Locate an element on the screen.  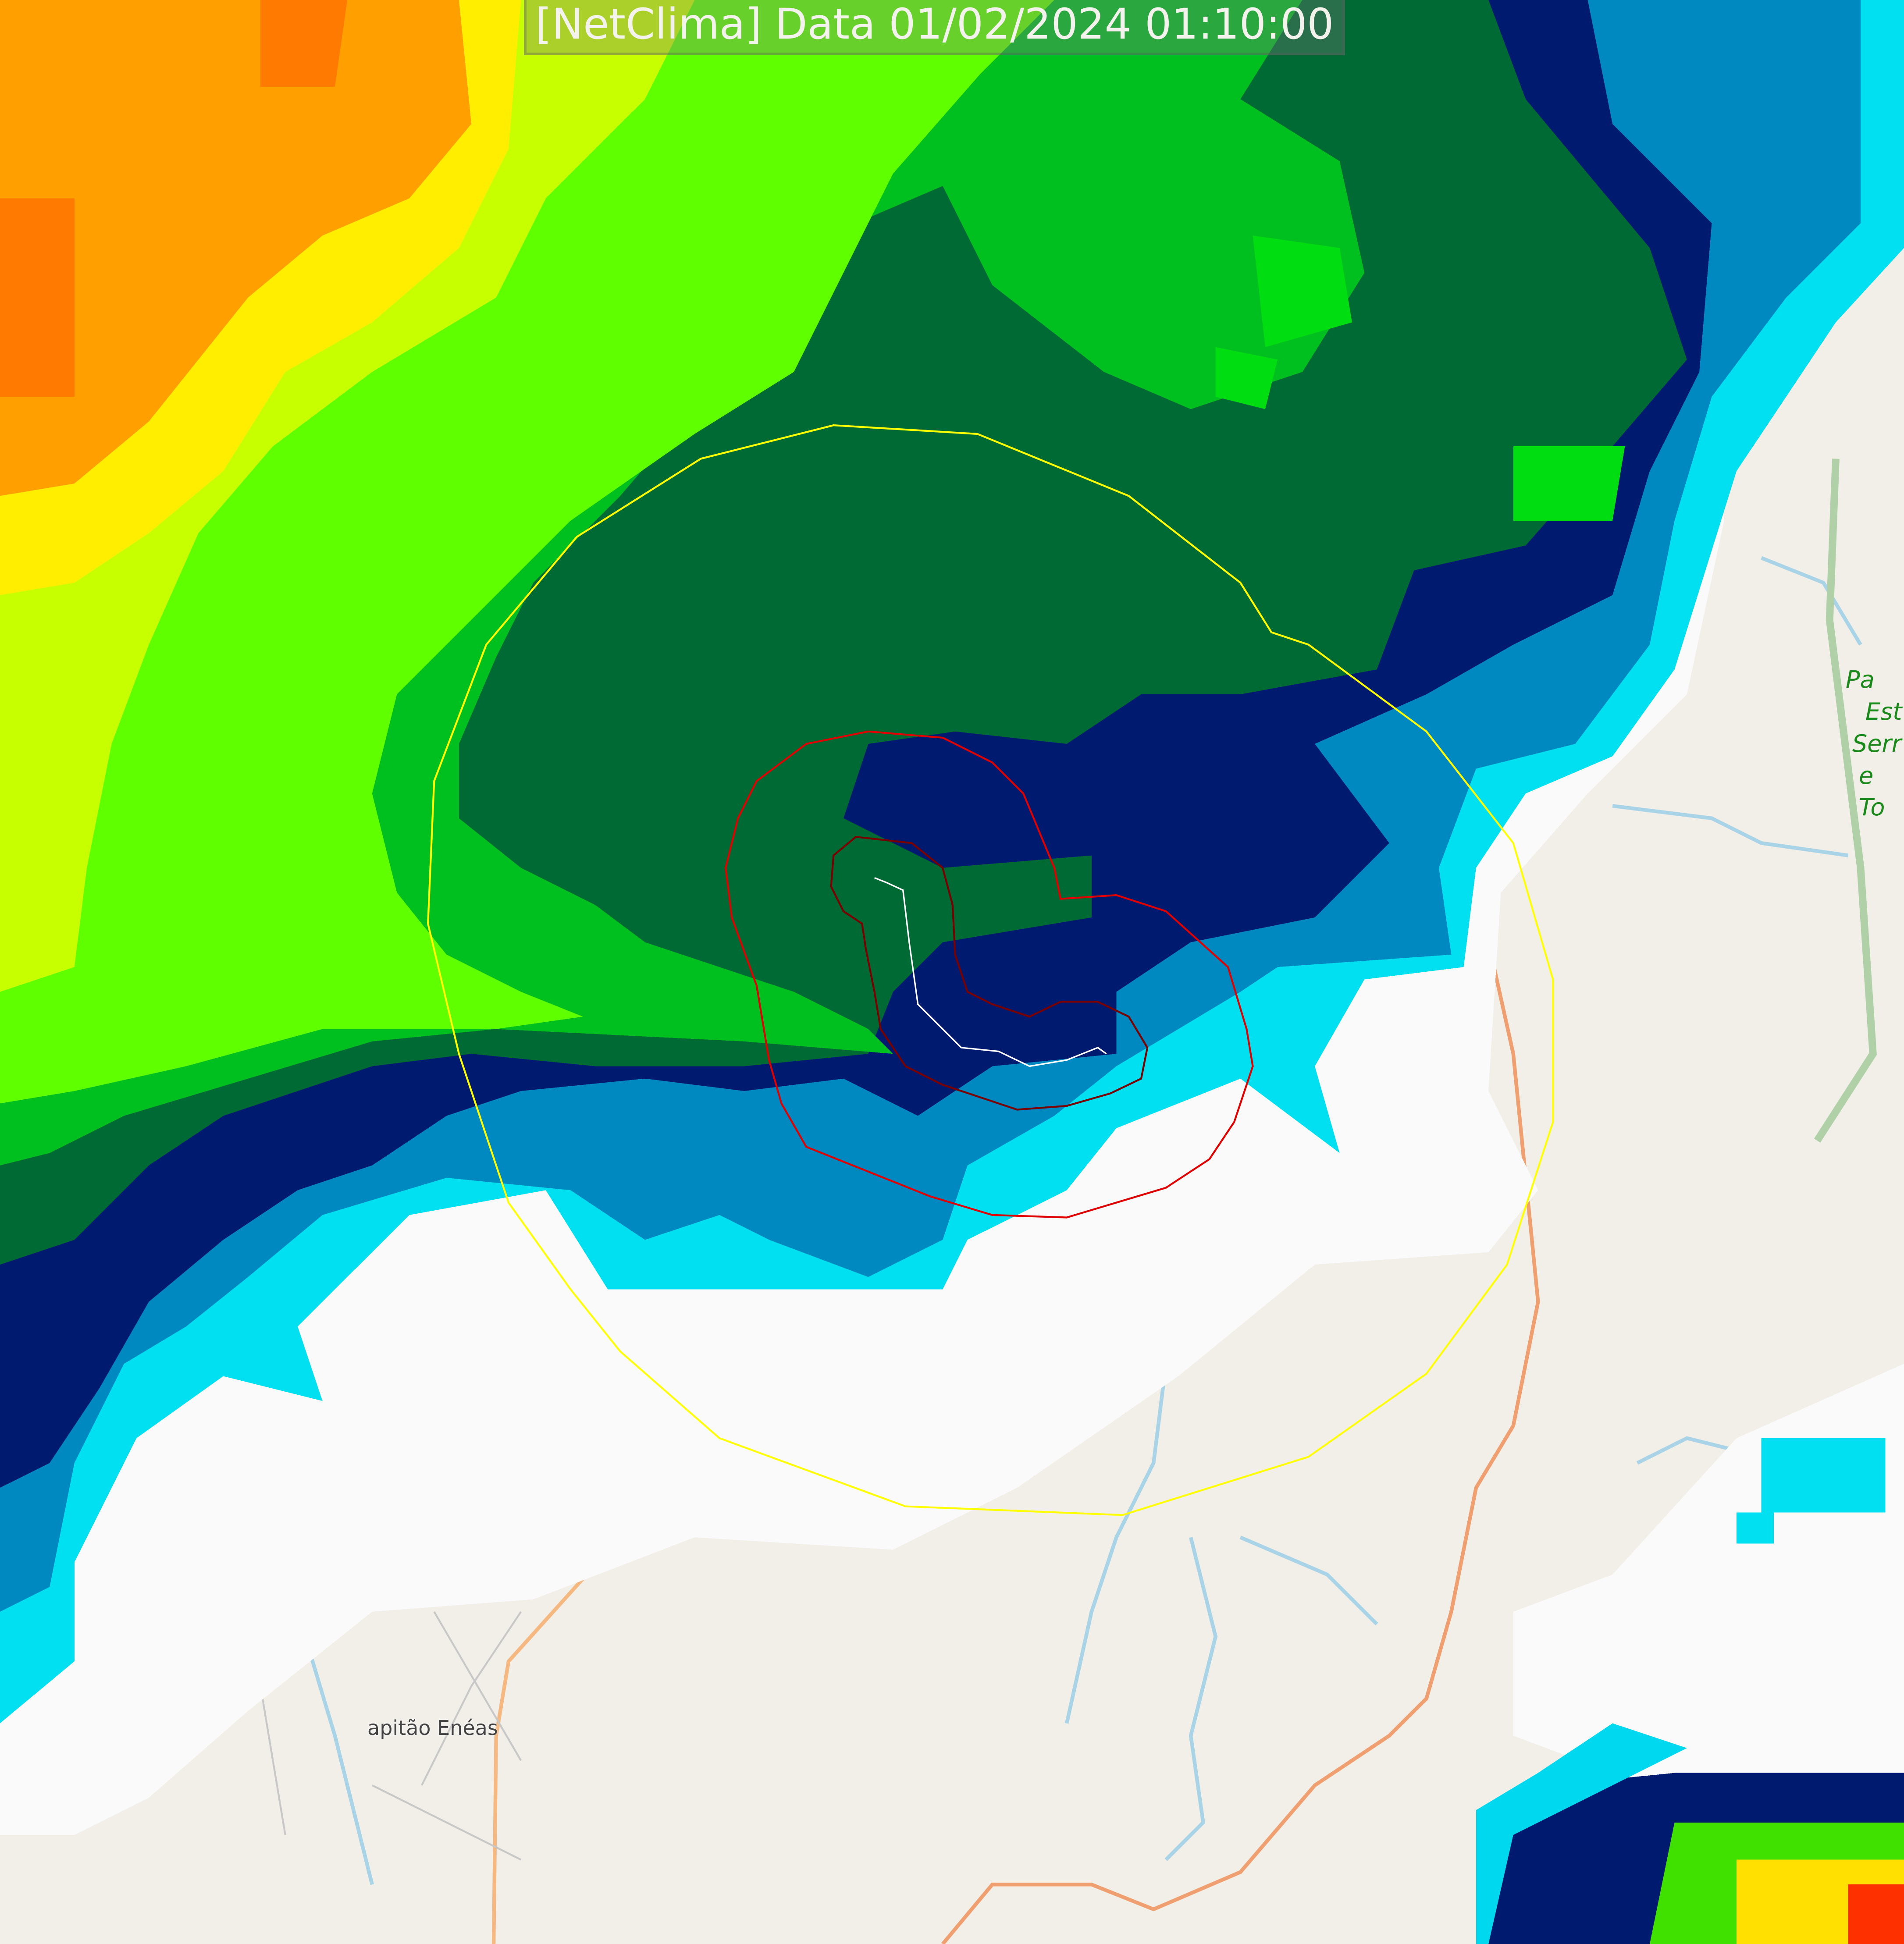
radar-cyan-se is located at coordinates (1811, 1491).